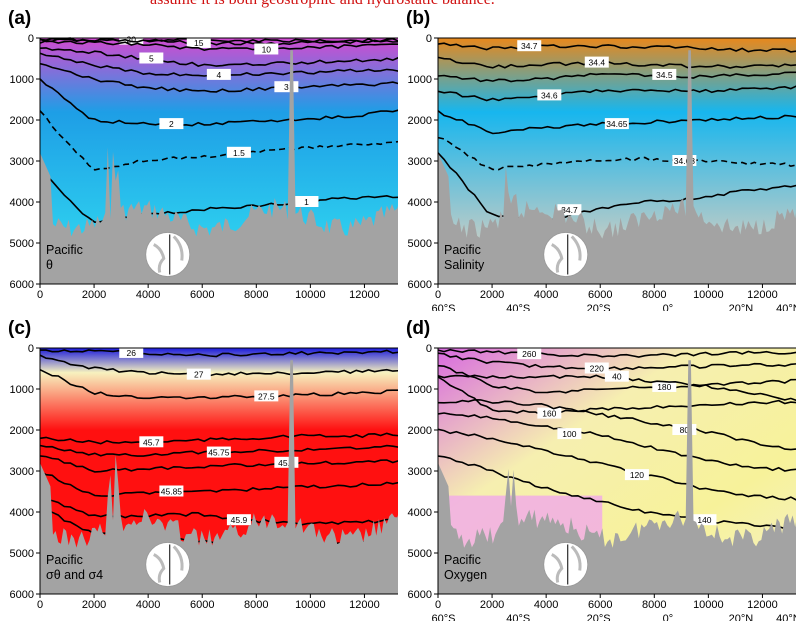 This screenshot has width=796, height=621. Describe the element at coordinates (741, 617) in the screenshot. I see `lat-tick-label: 20°N` at that location.